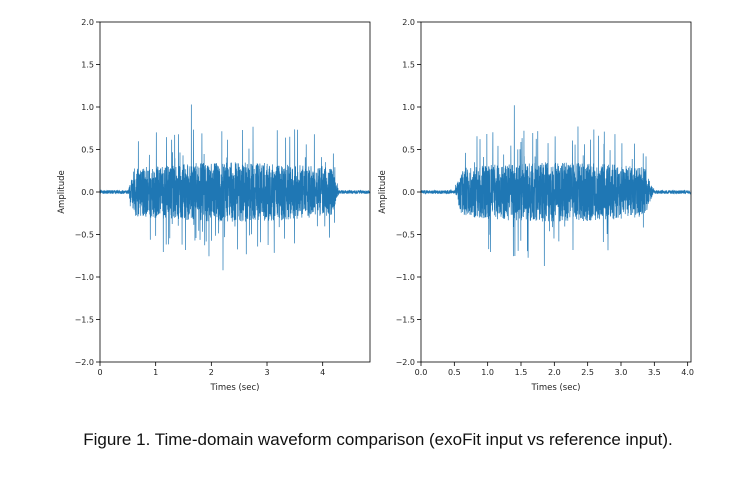 This screenshot has height=478, width=756. Describe the element at coordinates (235, 388) in the screenshot. I see `x-axis-label-exofit: Times (sec)` at that location.